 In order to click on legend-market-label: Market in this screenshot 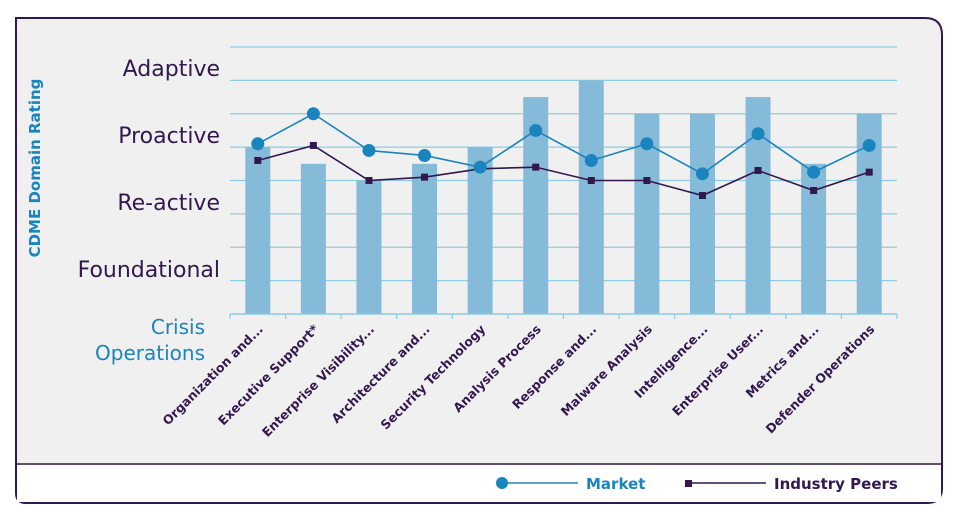, I will do `click(615, 484)`.